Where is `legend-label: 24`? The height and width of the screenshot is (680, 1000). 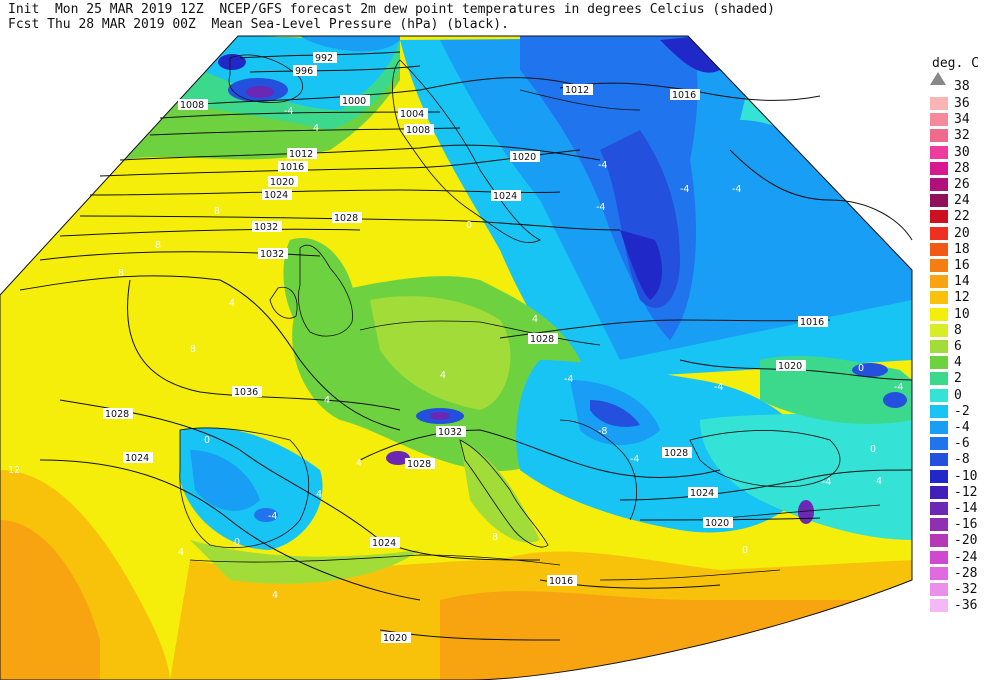 legend-label: 24 is located at coordinates (962, 201).